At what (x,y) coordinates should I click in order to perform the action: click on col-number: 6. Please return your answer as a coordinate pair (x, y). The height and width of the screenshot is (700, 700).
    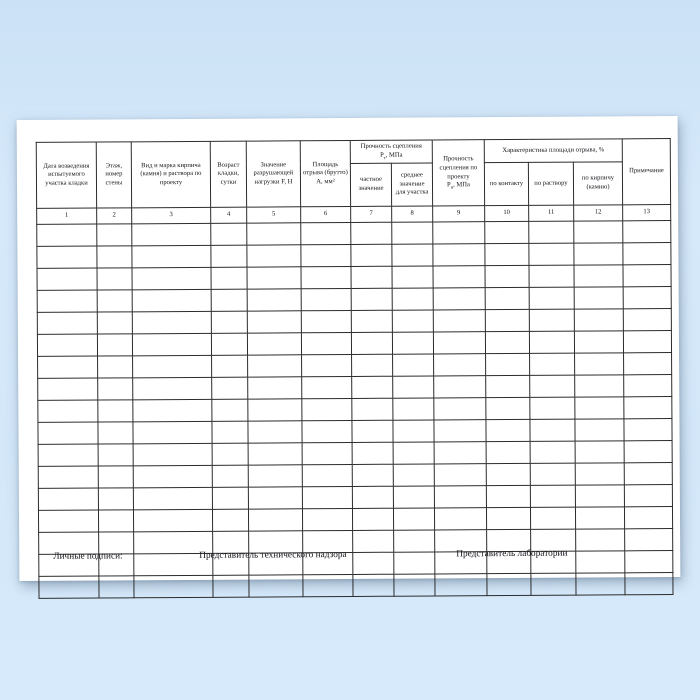
    Looking at the image, I should click on (325, 214).